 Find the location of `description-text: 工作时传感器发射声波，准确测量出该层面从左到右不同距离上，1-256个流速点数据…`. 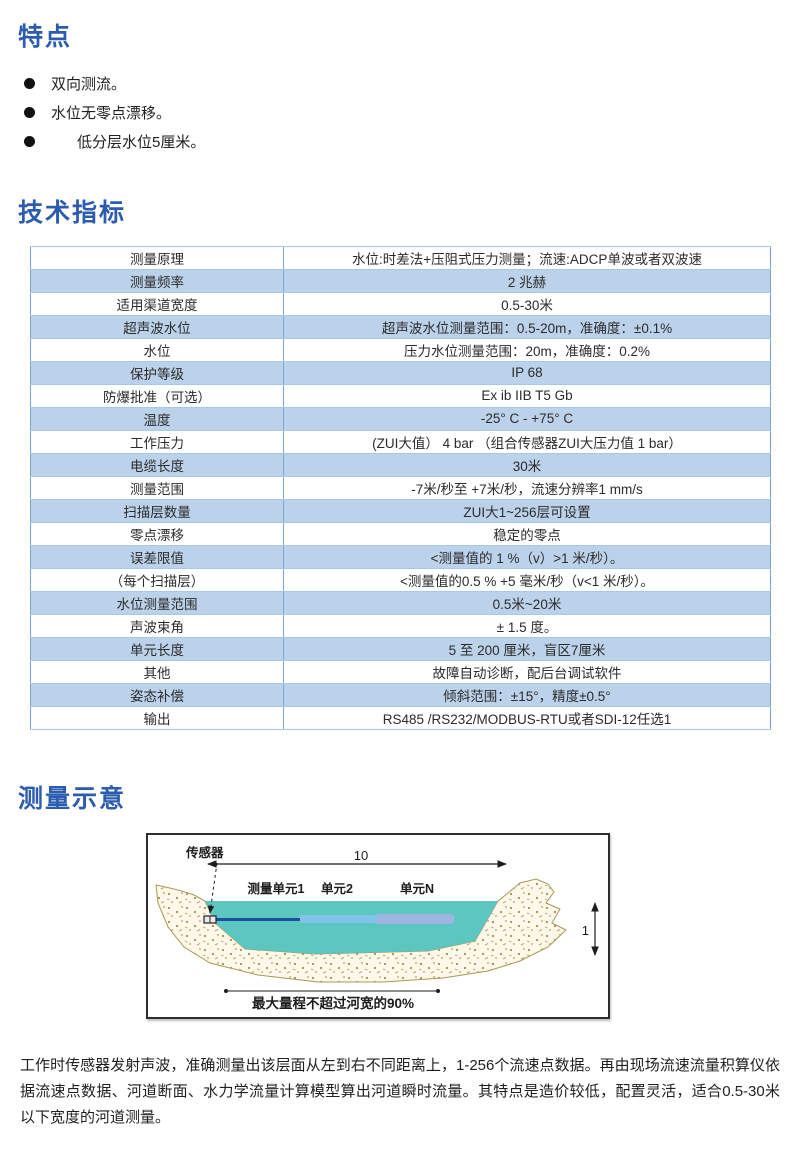

description-text: 工作时传感器发射声波，准确测量出该层面从左到右不同距离上，1-256个流速点数据… is located at coordinates (400, 1091).